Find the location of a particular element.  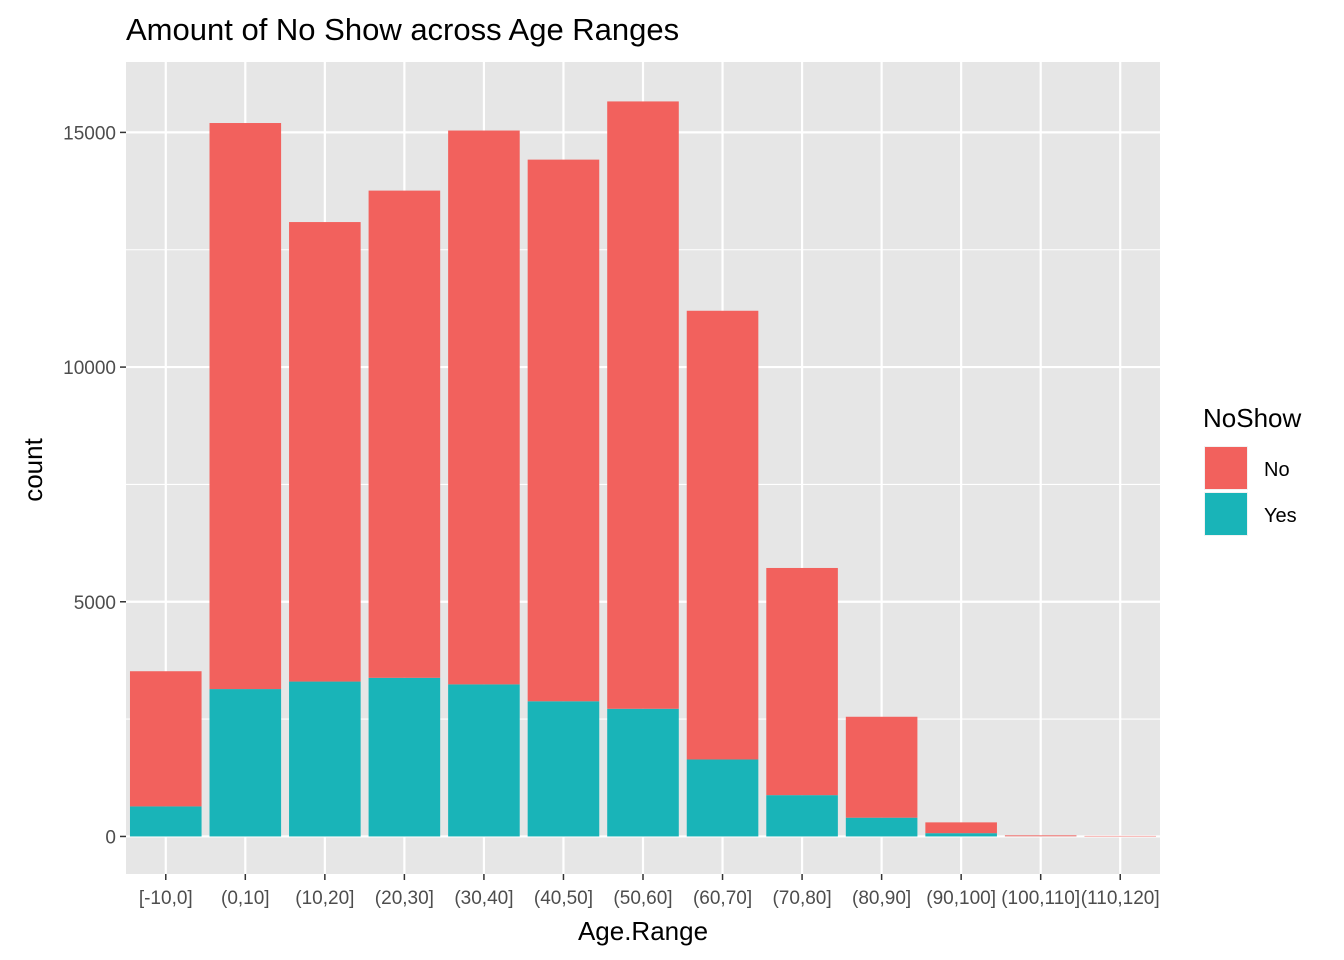

x-tick-label: (100,110] is located at coordinates (1040, 898).